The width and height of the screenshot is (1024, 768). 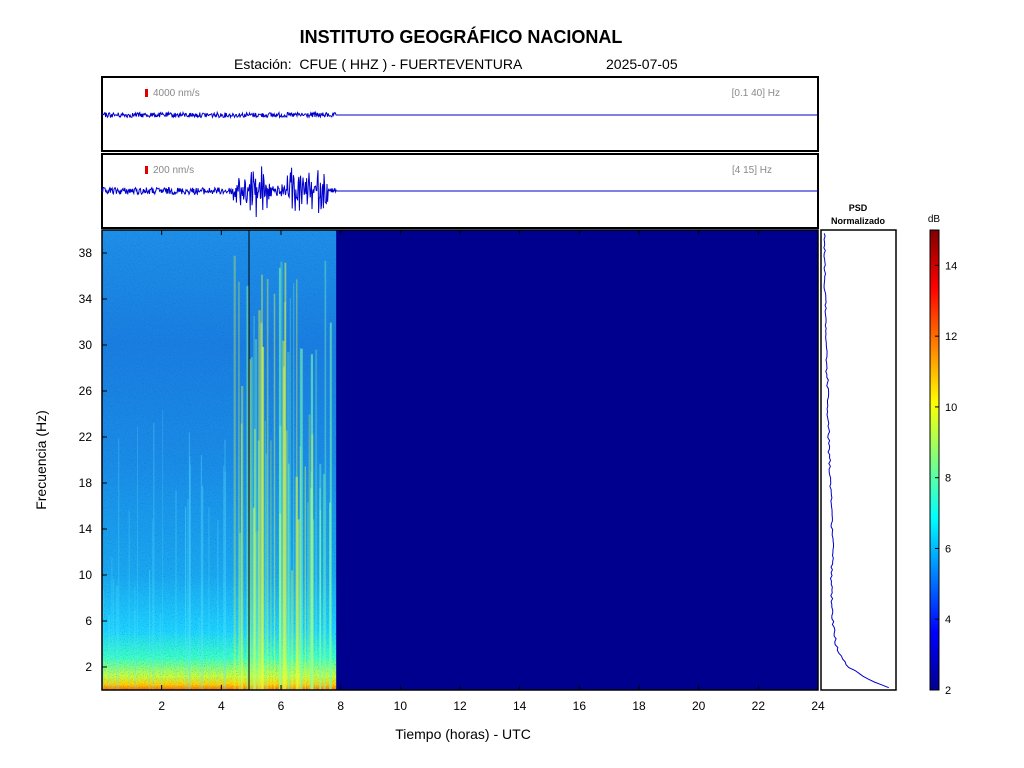 What do you see at coordinates (934, 219) in the screenshot?
I see `colorbar-unit: dB` at bounding box center [934, 219].